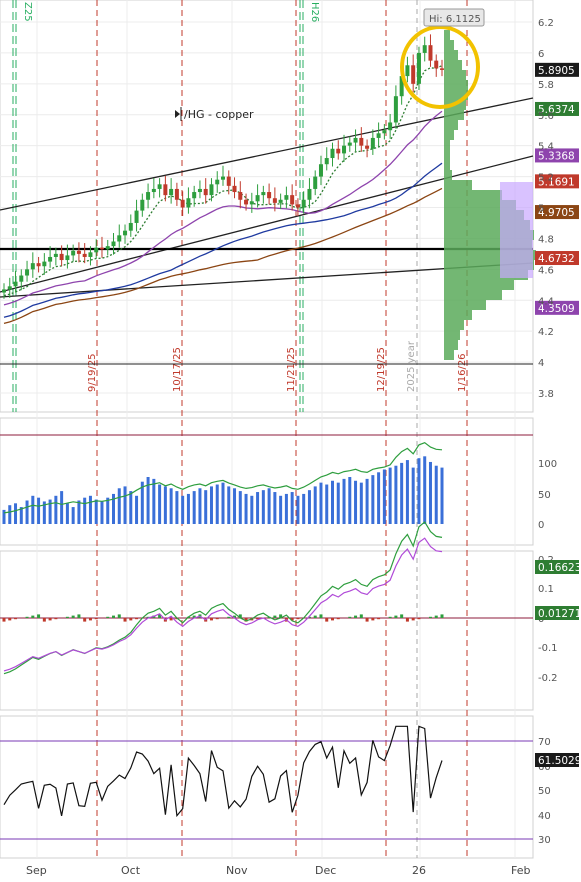  What do you see at coordinates (544, 791) in the screenshot?
I see `rsi-axis-label: 50` at bounding box center [544, 791].